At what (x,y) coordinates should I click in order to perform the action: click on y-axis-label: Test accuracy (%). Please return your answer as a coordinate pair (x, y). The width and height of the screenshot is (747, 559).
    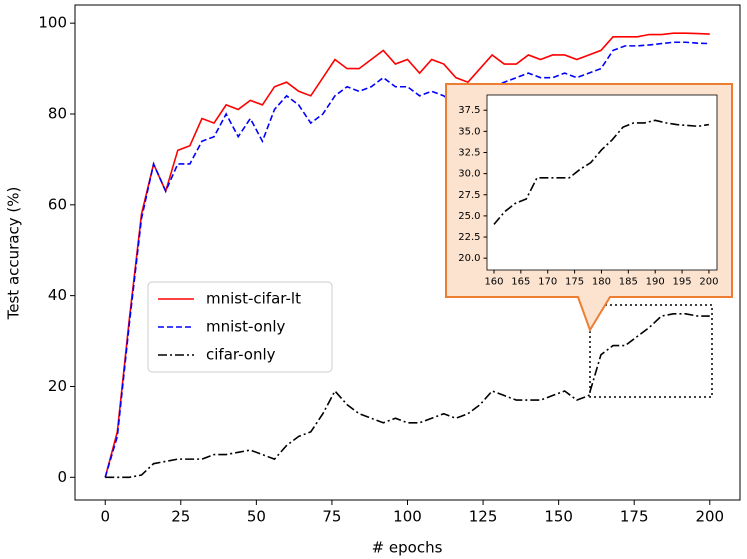
    Looking at the image, I should click on (14, 254).